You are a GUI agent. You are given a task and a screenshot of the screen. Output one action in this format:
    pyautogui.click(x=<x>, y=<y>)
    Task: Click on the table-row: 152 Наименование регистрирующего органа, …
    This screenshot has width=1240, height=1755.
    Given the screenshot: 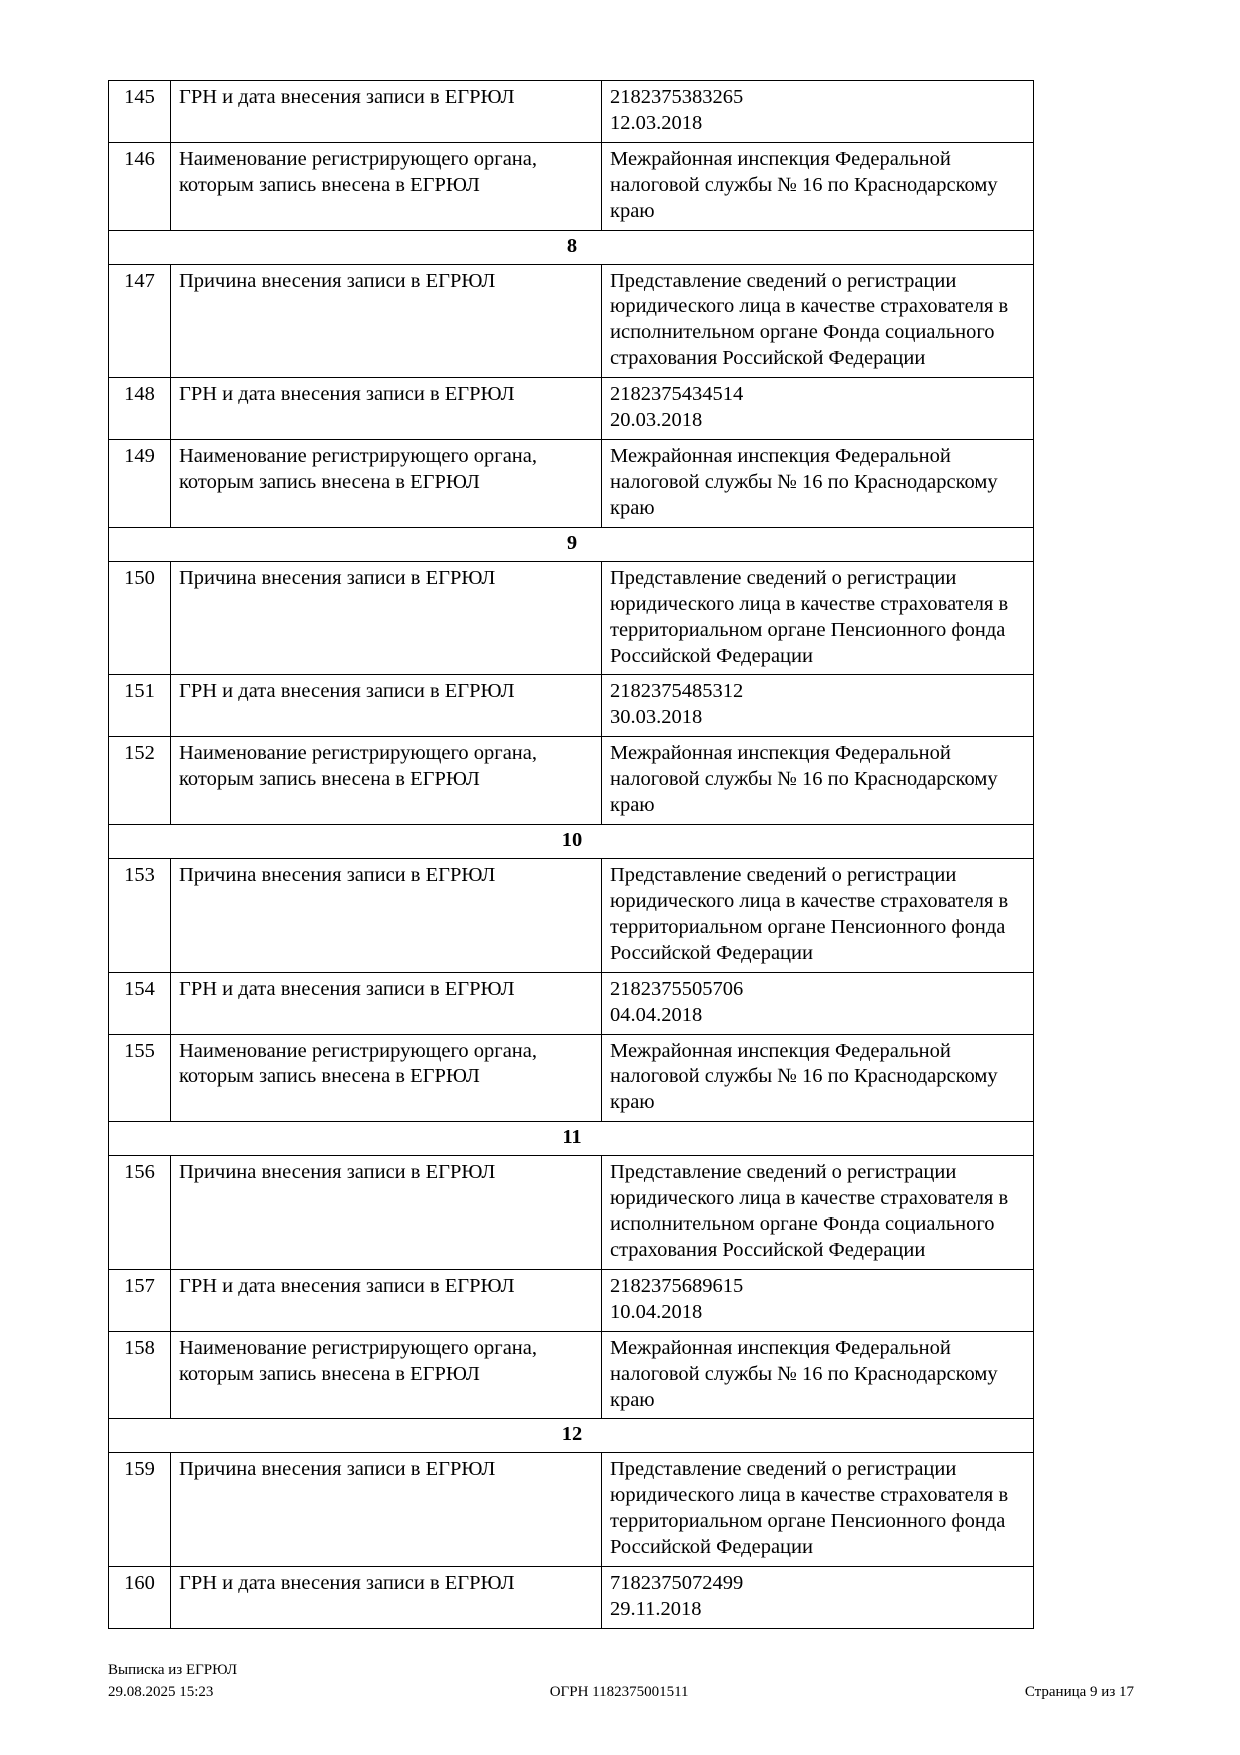 What is the action you would take?
    pyautogui.click(x=571, y=781)
    